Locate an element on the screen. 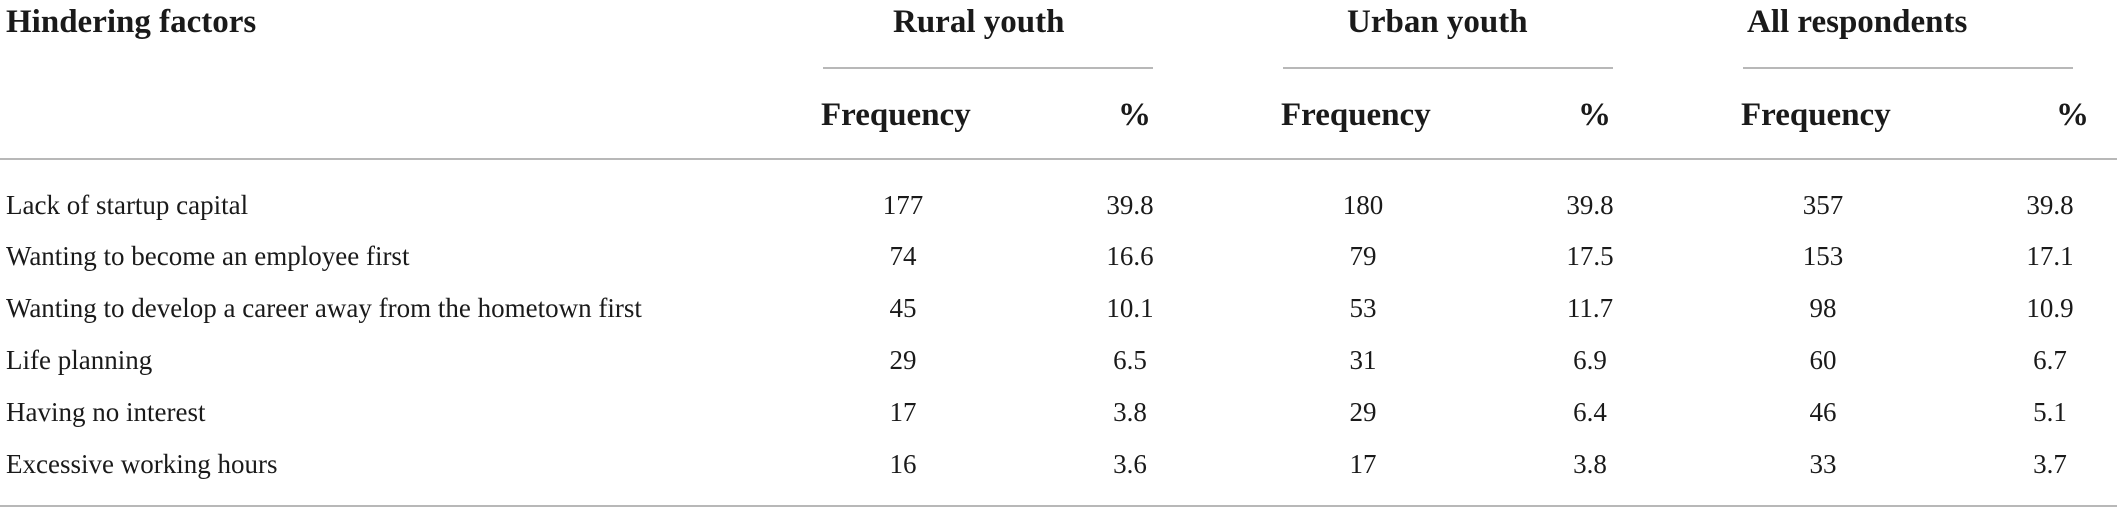 The width and height of the screenshot is (2117, 513). cell-urban-frequency: 17 is located at coordinates (1363, 464).